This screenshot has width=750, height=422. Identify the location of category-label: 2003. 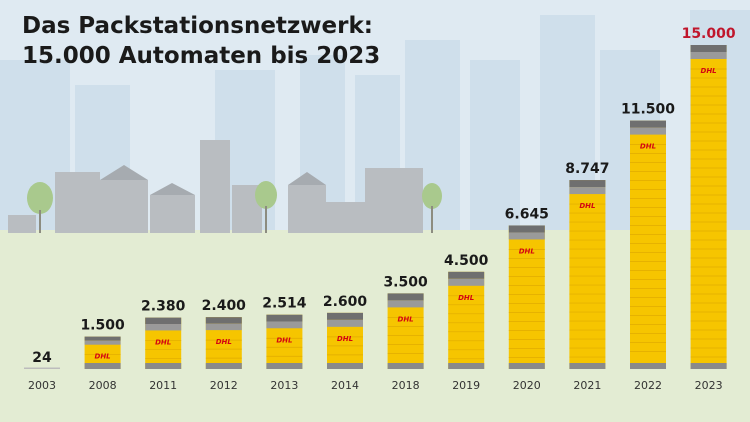
(42, 385).